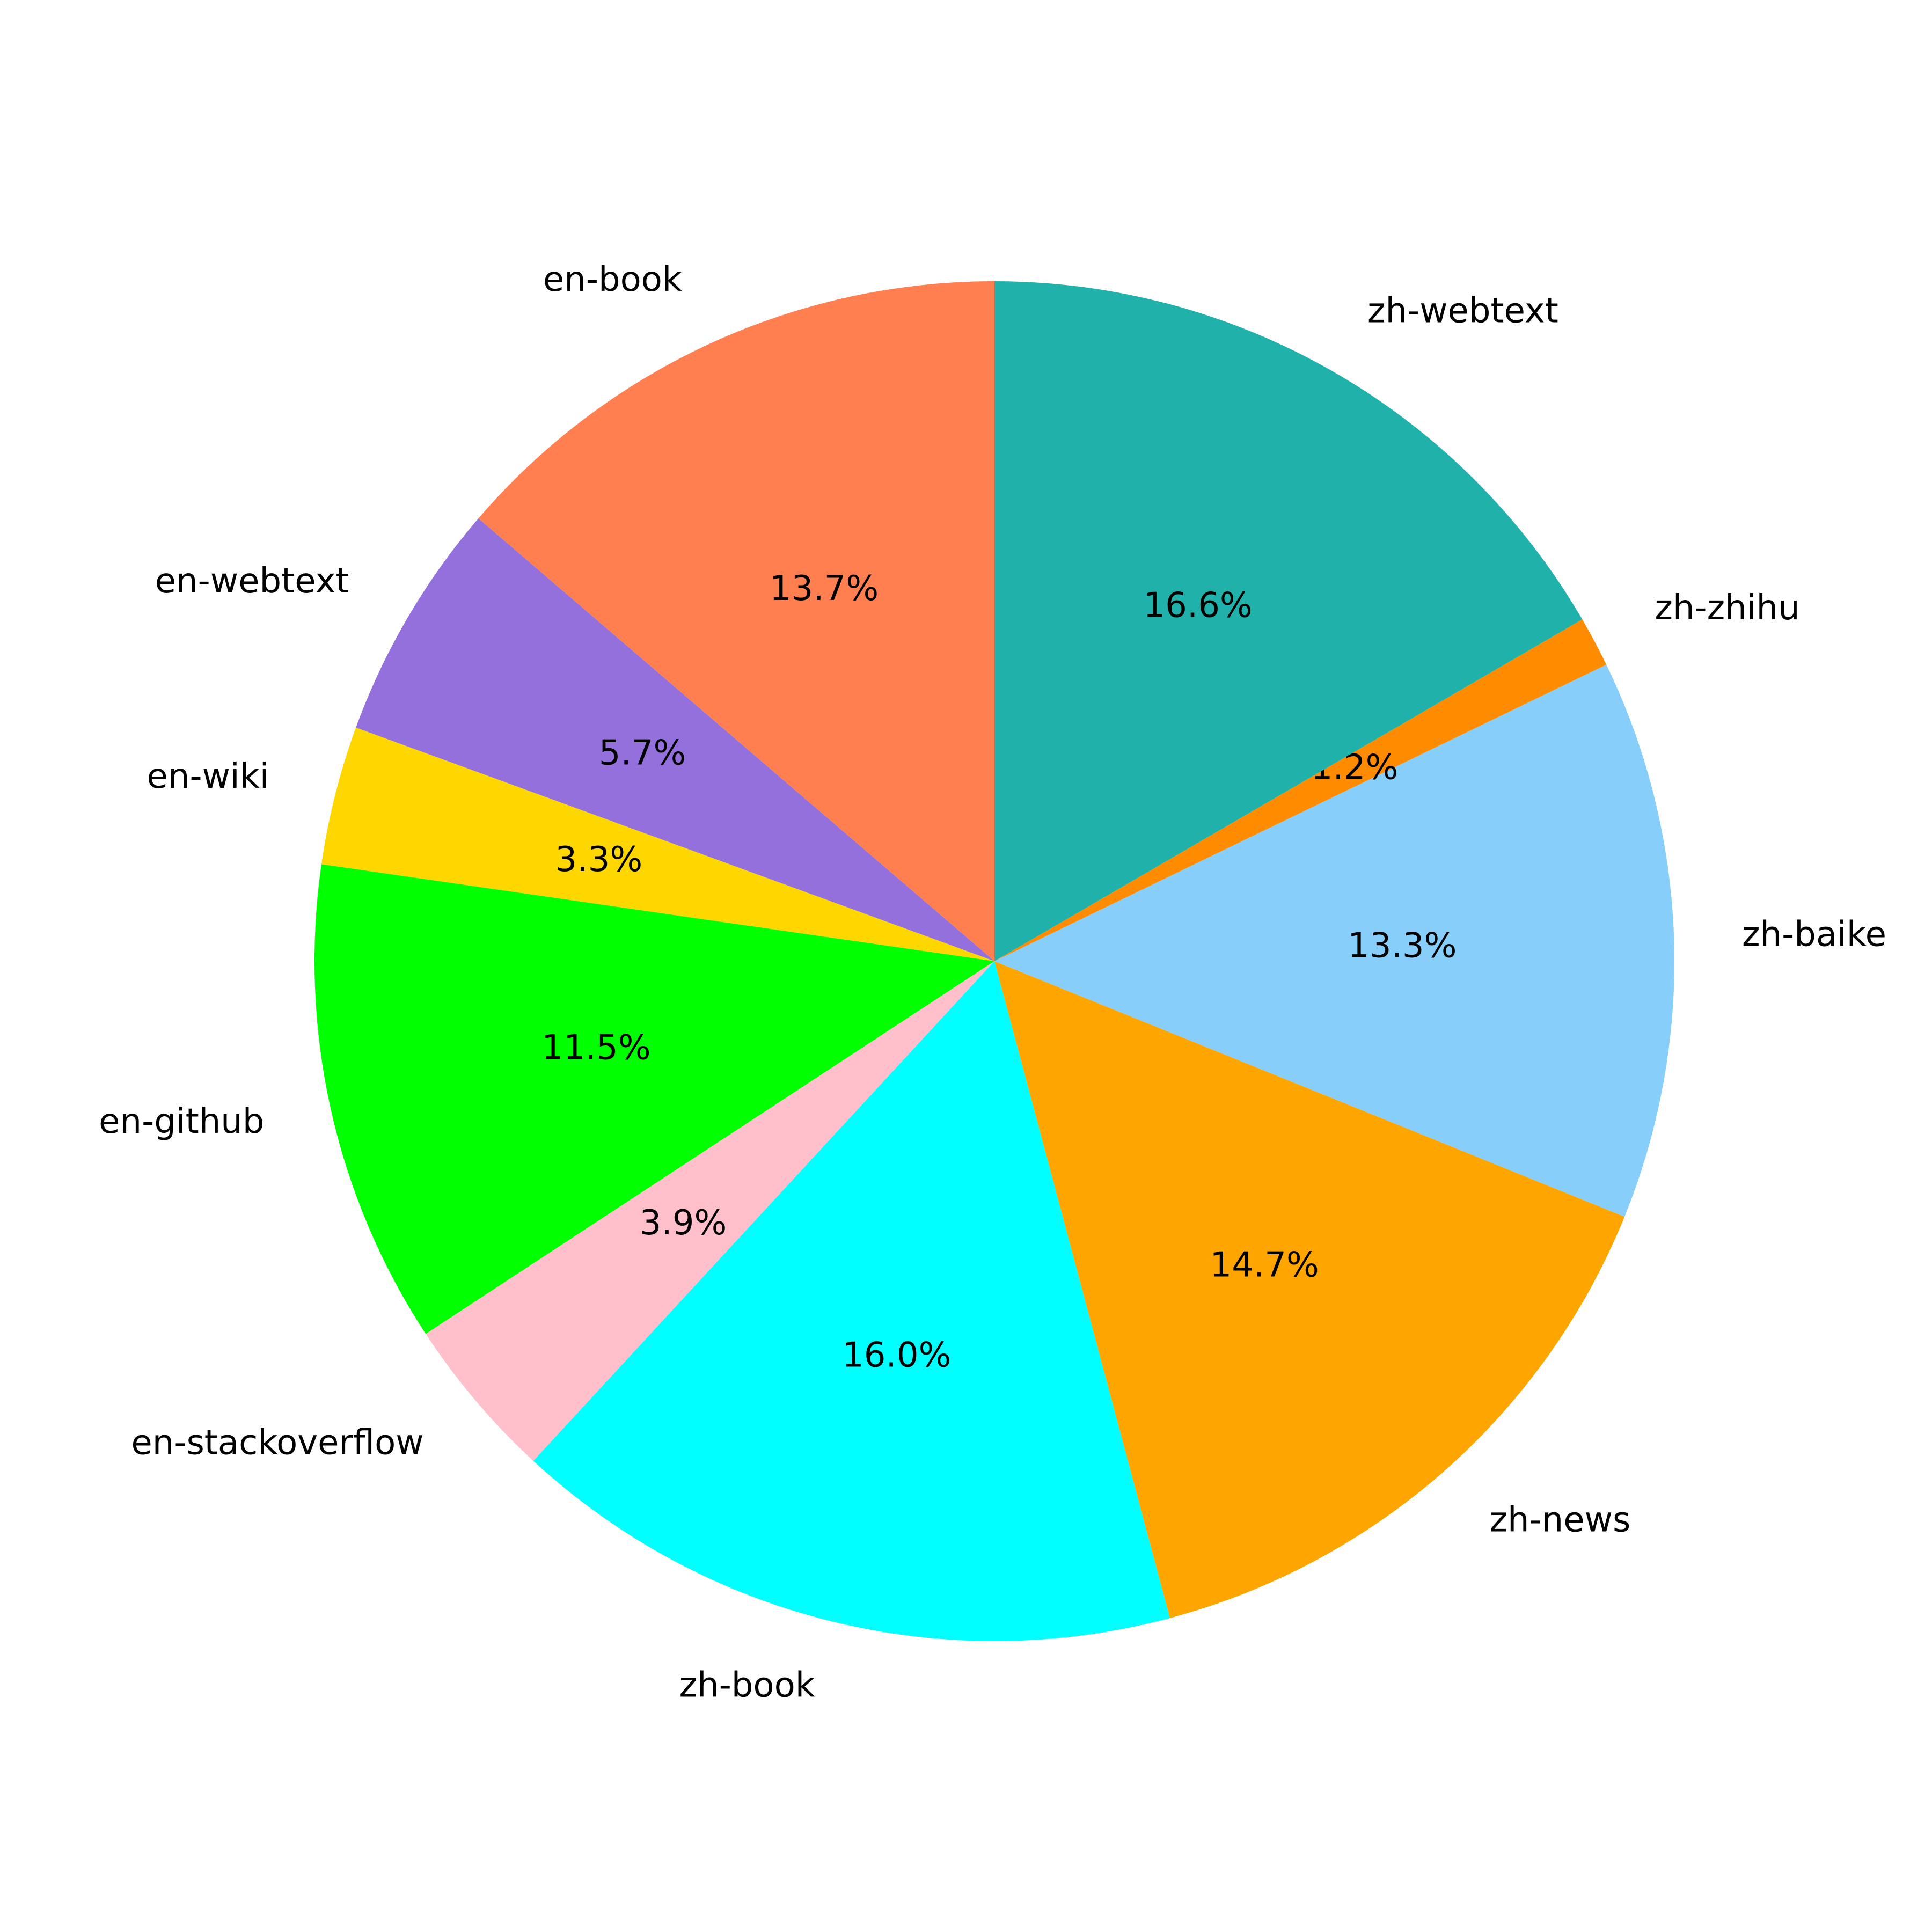 The height and width of the screenshot is (1932, 1932). What do you see at coordinates (1264, 1265) in the screenshot?
I see `value-label: 14.7%` at bounding box center [1264, 1265].